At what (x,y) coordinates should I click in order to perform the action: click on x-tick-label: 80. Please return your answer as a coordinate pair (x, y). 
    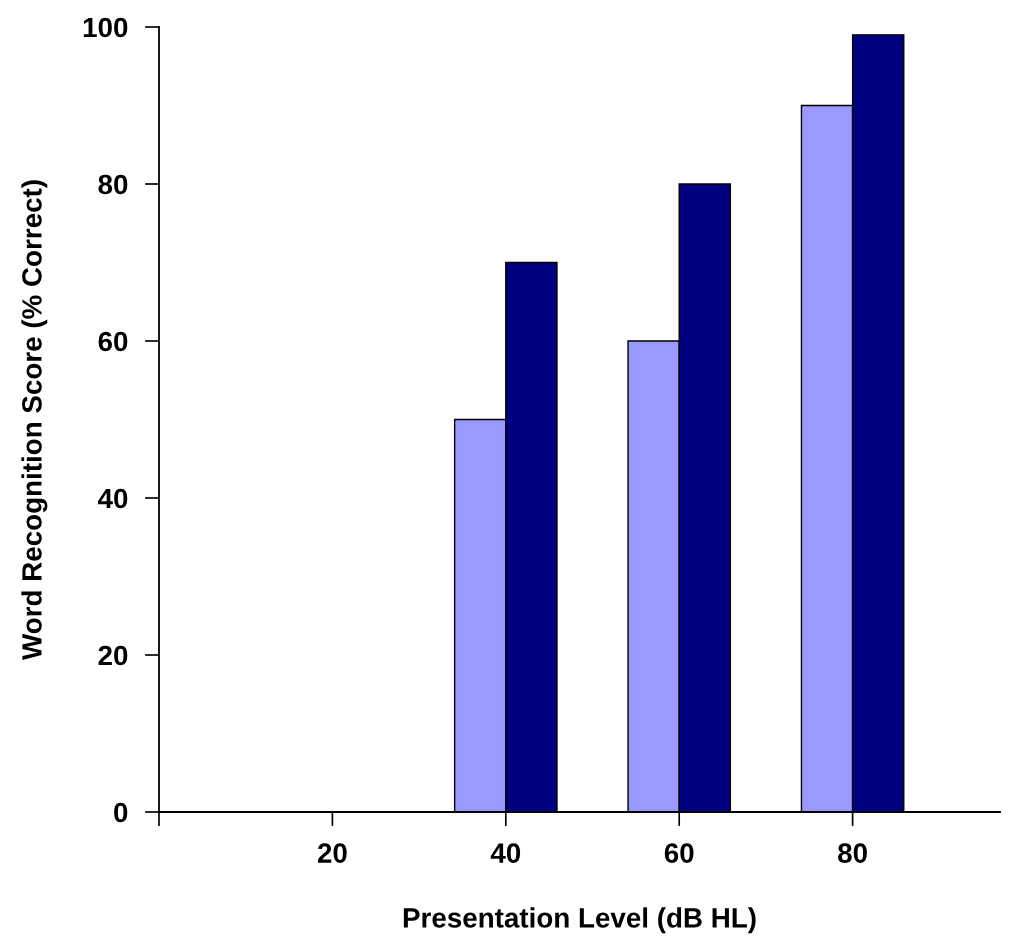
    Looking at the image, I should click on (852, 853).